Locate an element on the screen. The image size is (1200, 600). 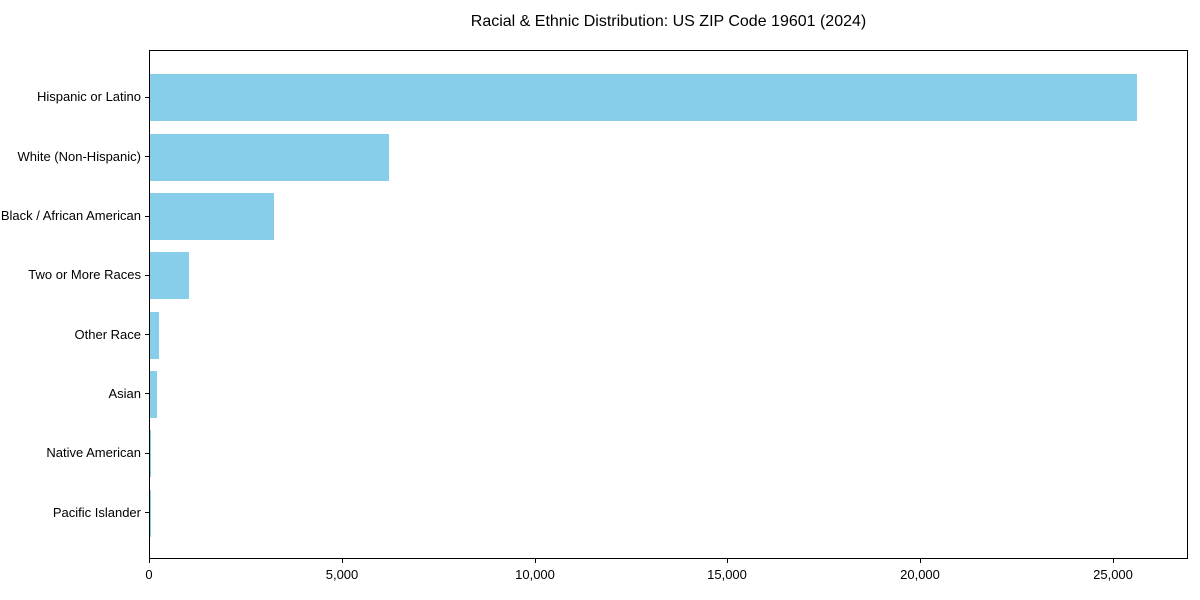
y-tick-label-two-or-more-races: Two or More Races is located at coordinates (84, 274).